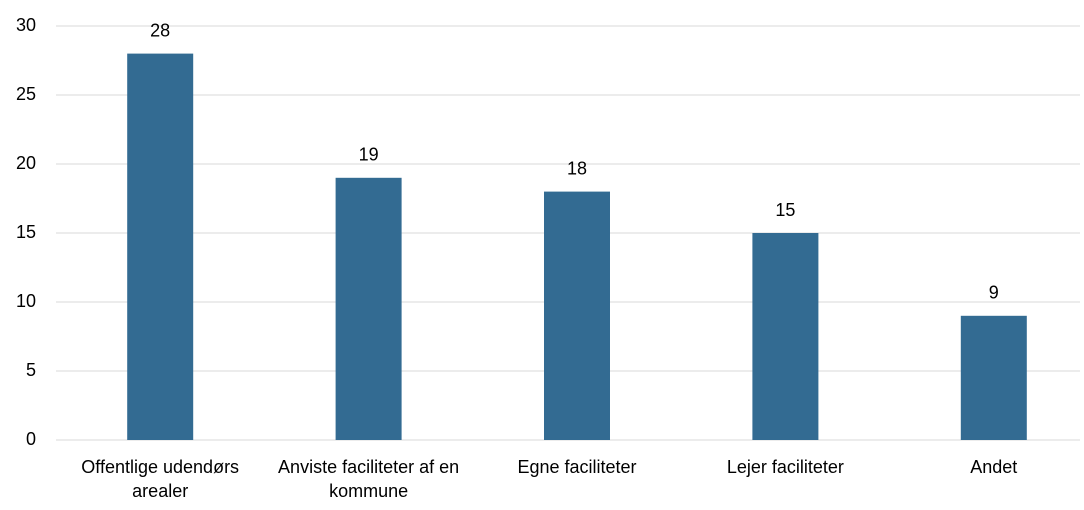  What do you see at coordinates (31, 370) in the screenshot?
I see `y-tick-label: 5` at bounding box center [31, 370].